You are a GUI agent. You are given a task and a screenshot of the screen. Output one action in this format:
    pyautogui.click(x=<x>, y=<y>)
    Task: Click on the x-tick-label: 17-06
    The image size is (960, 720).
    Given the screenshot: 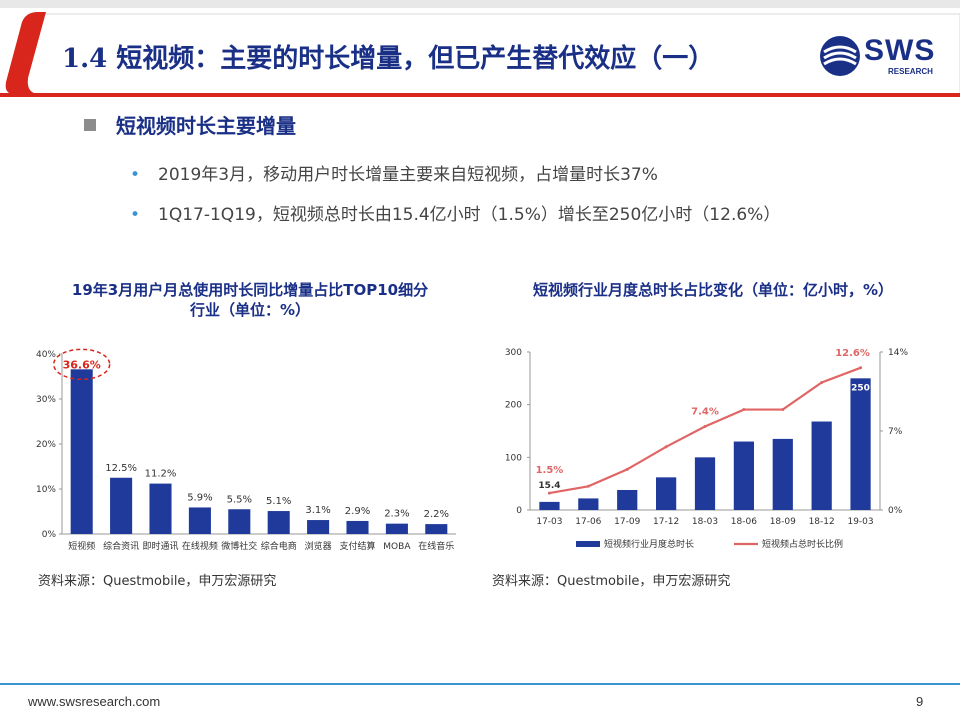 What is the action you would take?
    pyautogui.click(x=588, y=522)
    